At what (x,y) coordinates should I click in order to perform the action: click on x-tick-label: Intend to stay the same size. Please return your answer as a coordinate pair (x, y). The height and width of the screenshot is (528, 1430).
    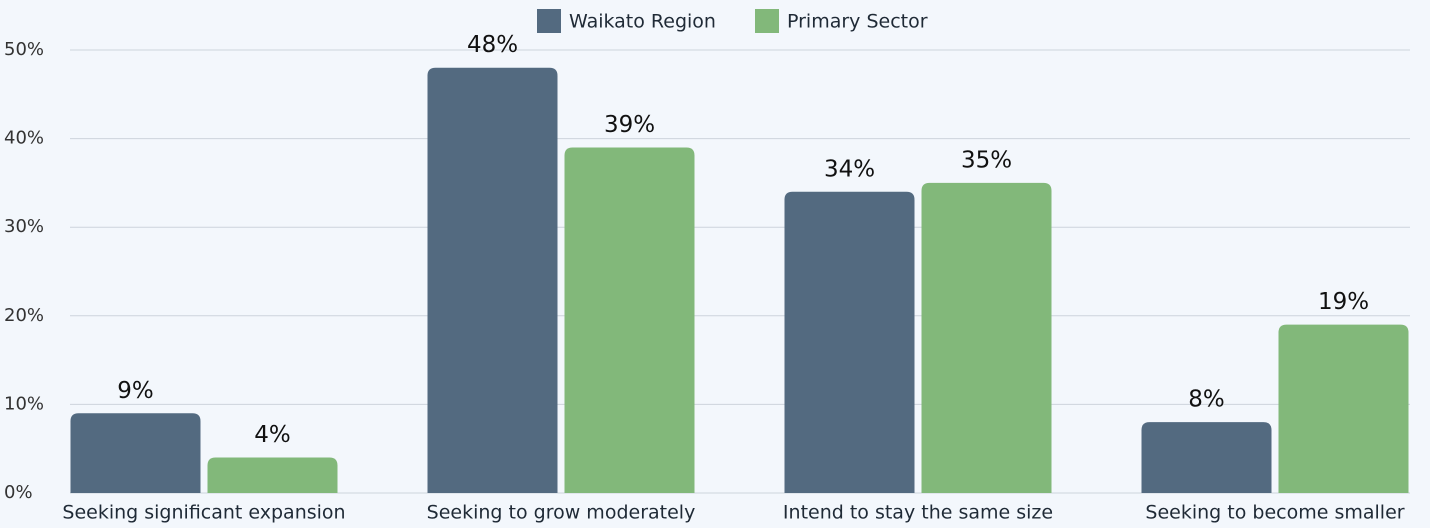
    Looking at the image, I should click on (918, 513).